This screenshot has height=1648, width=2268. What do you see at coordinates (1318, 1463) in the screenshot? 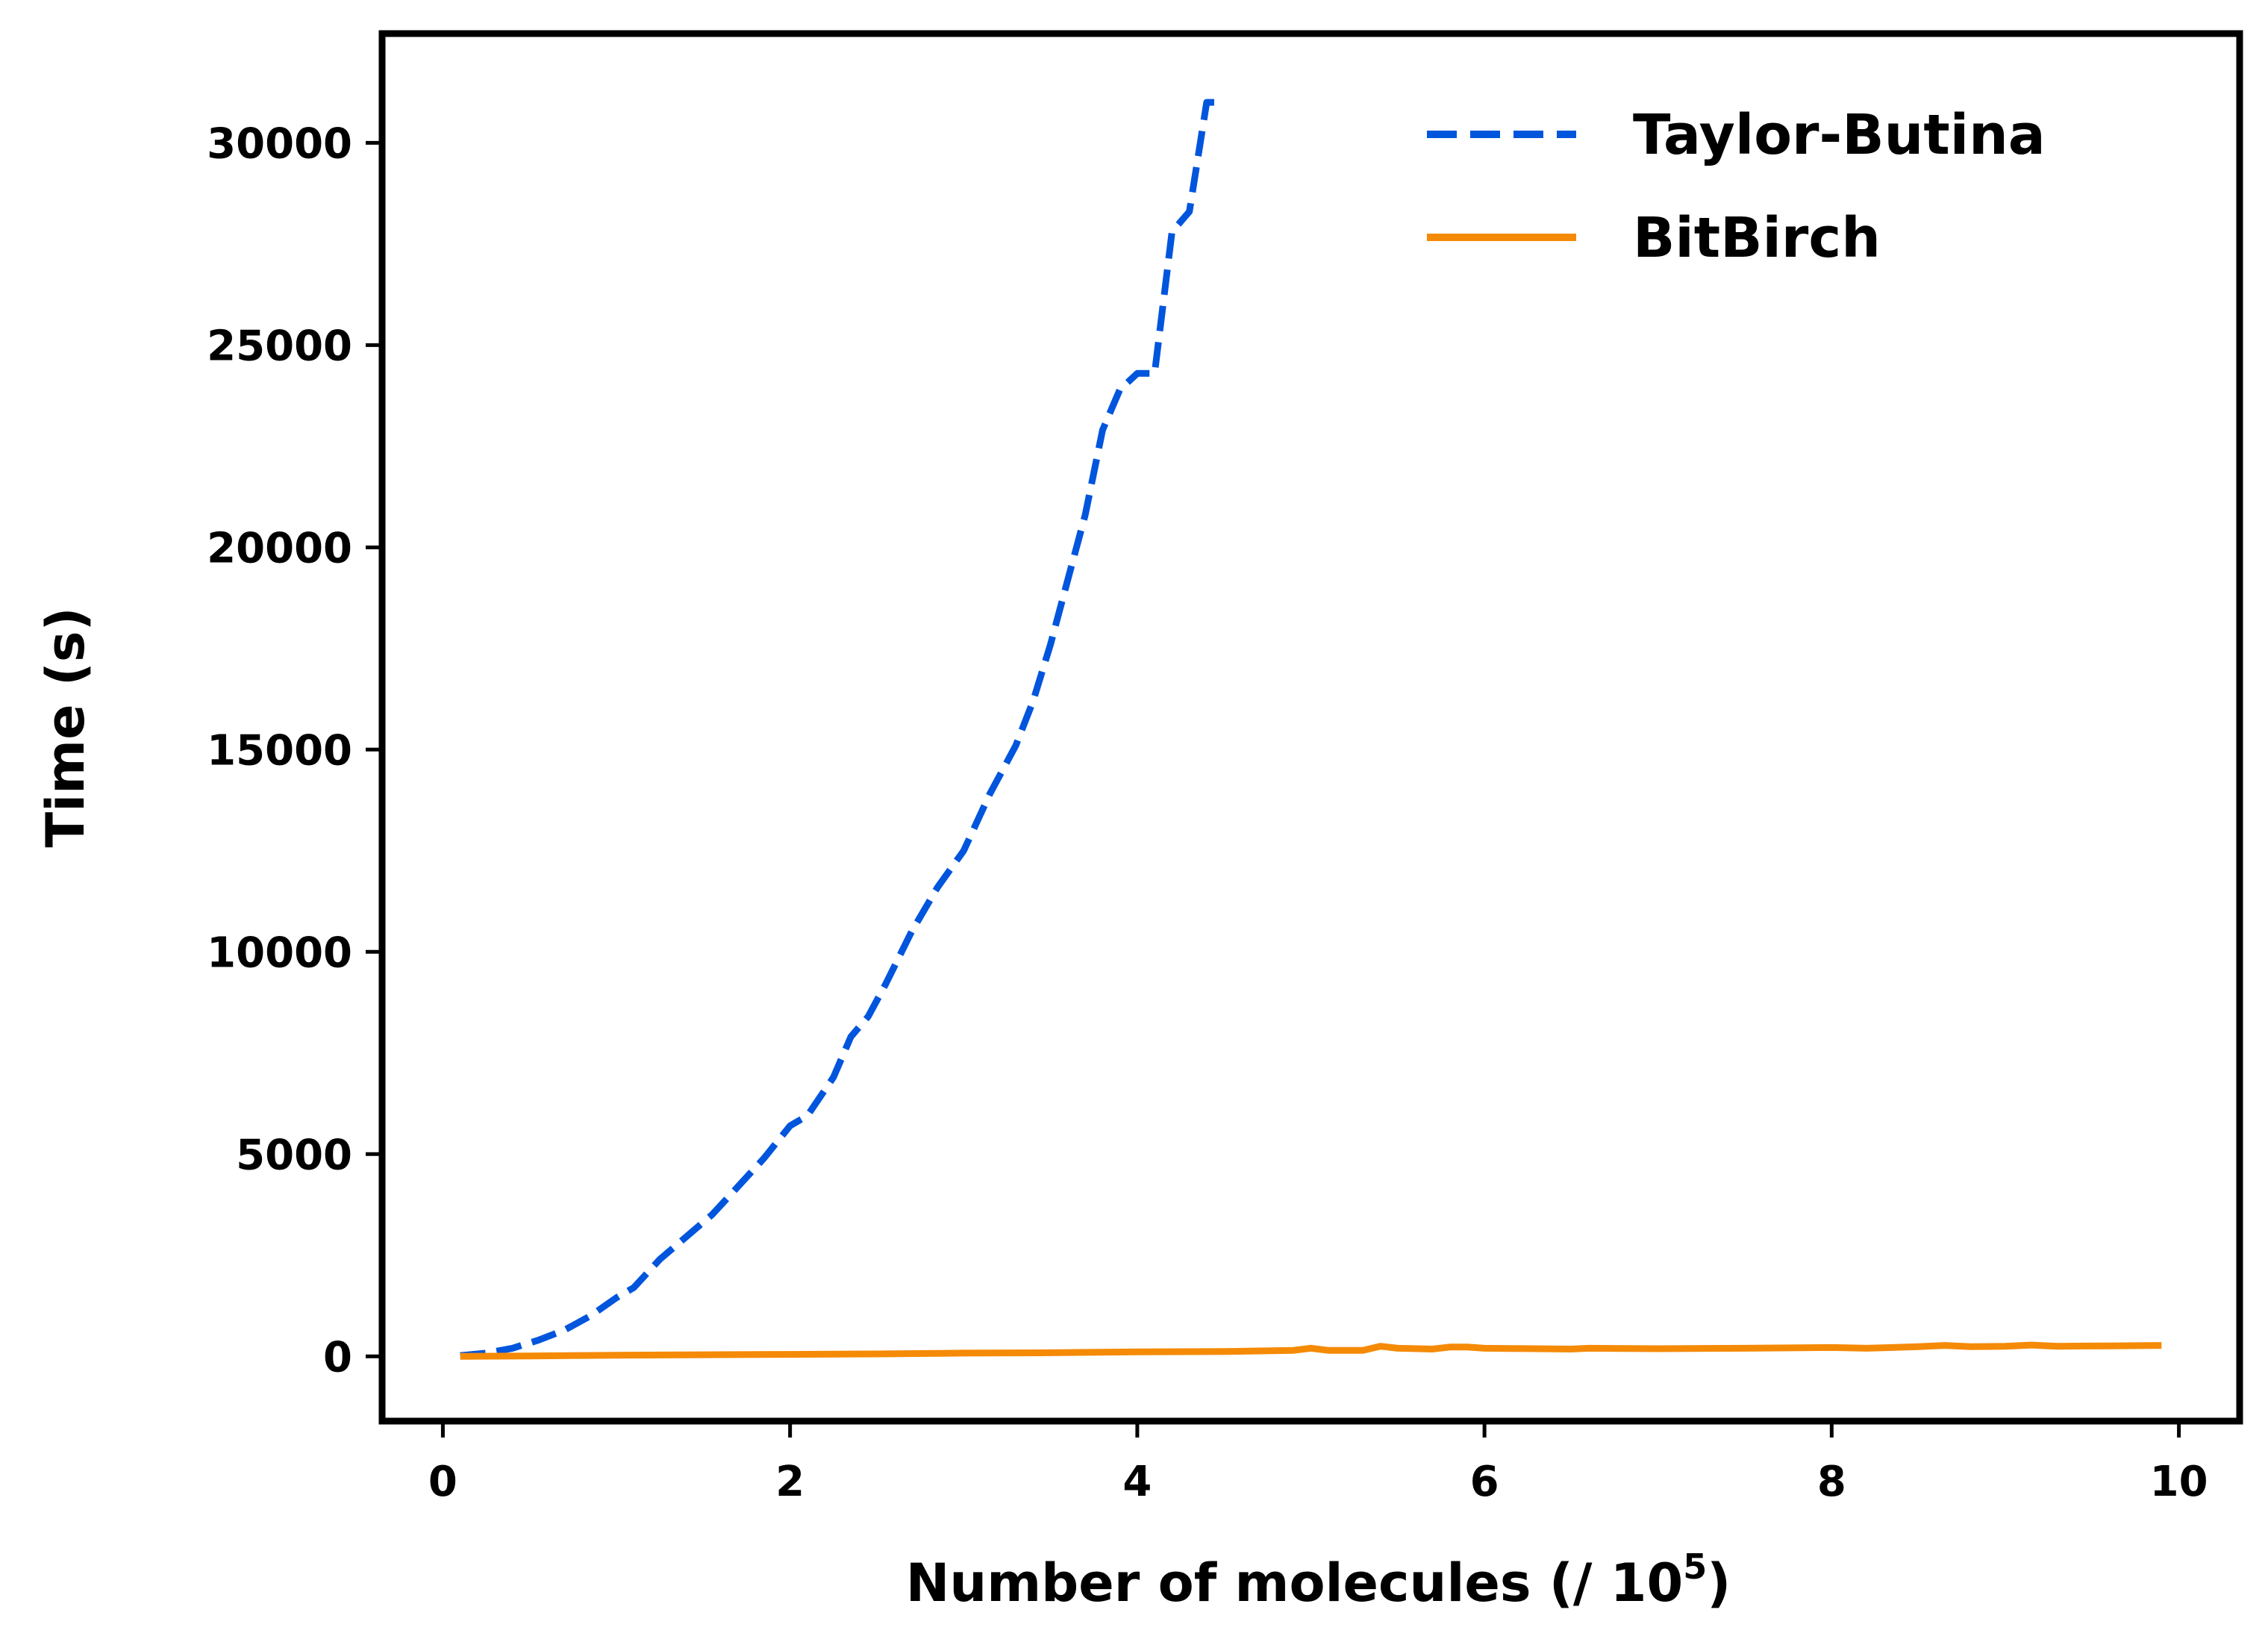
I see `x-axis-ticks: 0 2 4 6 8 10` at bounding box center [1318, 1463].